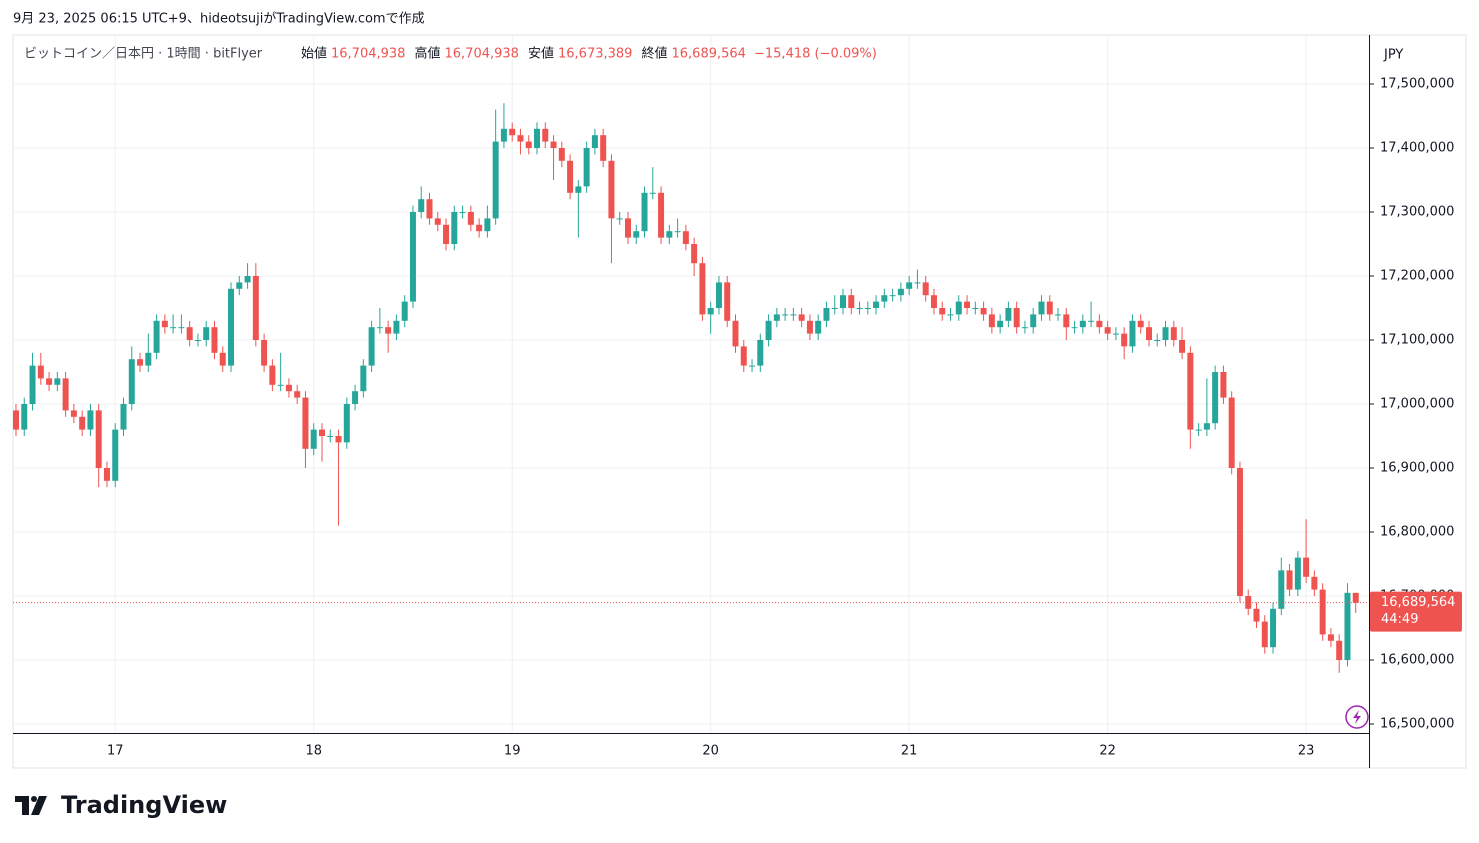  Describe the element at coordinates (313, 751) in the screenshot. I see `x-tick-label: 18` at that location.